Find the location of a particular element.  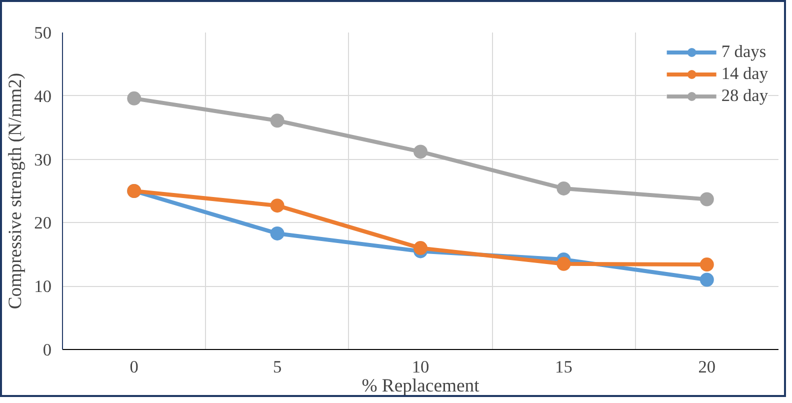

x-tick-label: 5 is located at coordinates (277, 367).